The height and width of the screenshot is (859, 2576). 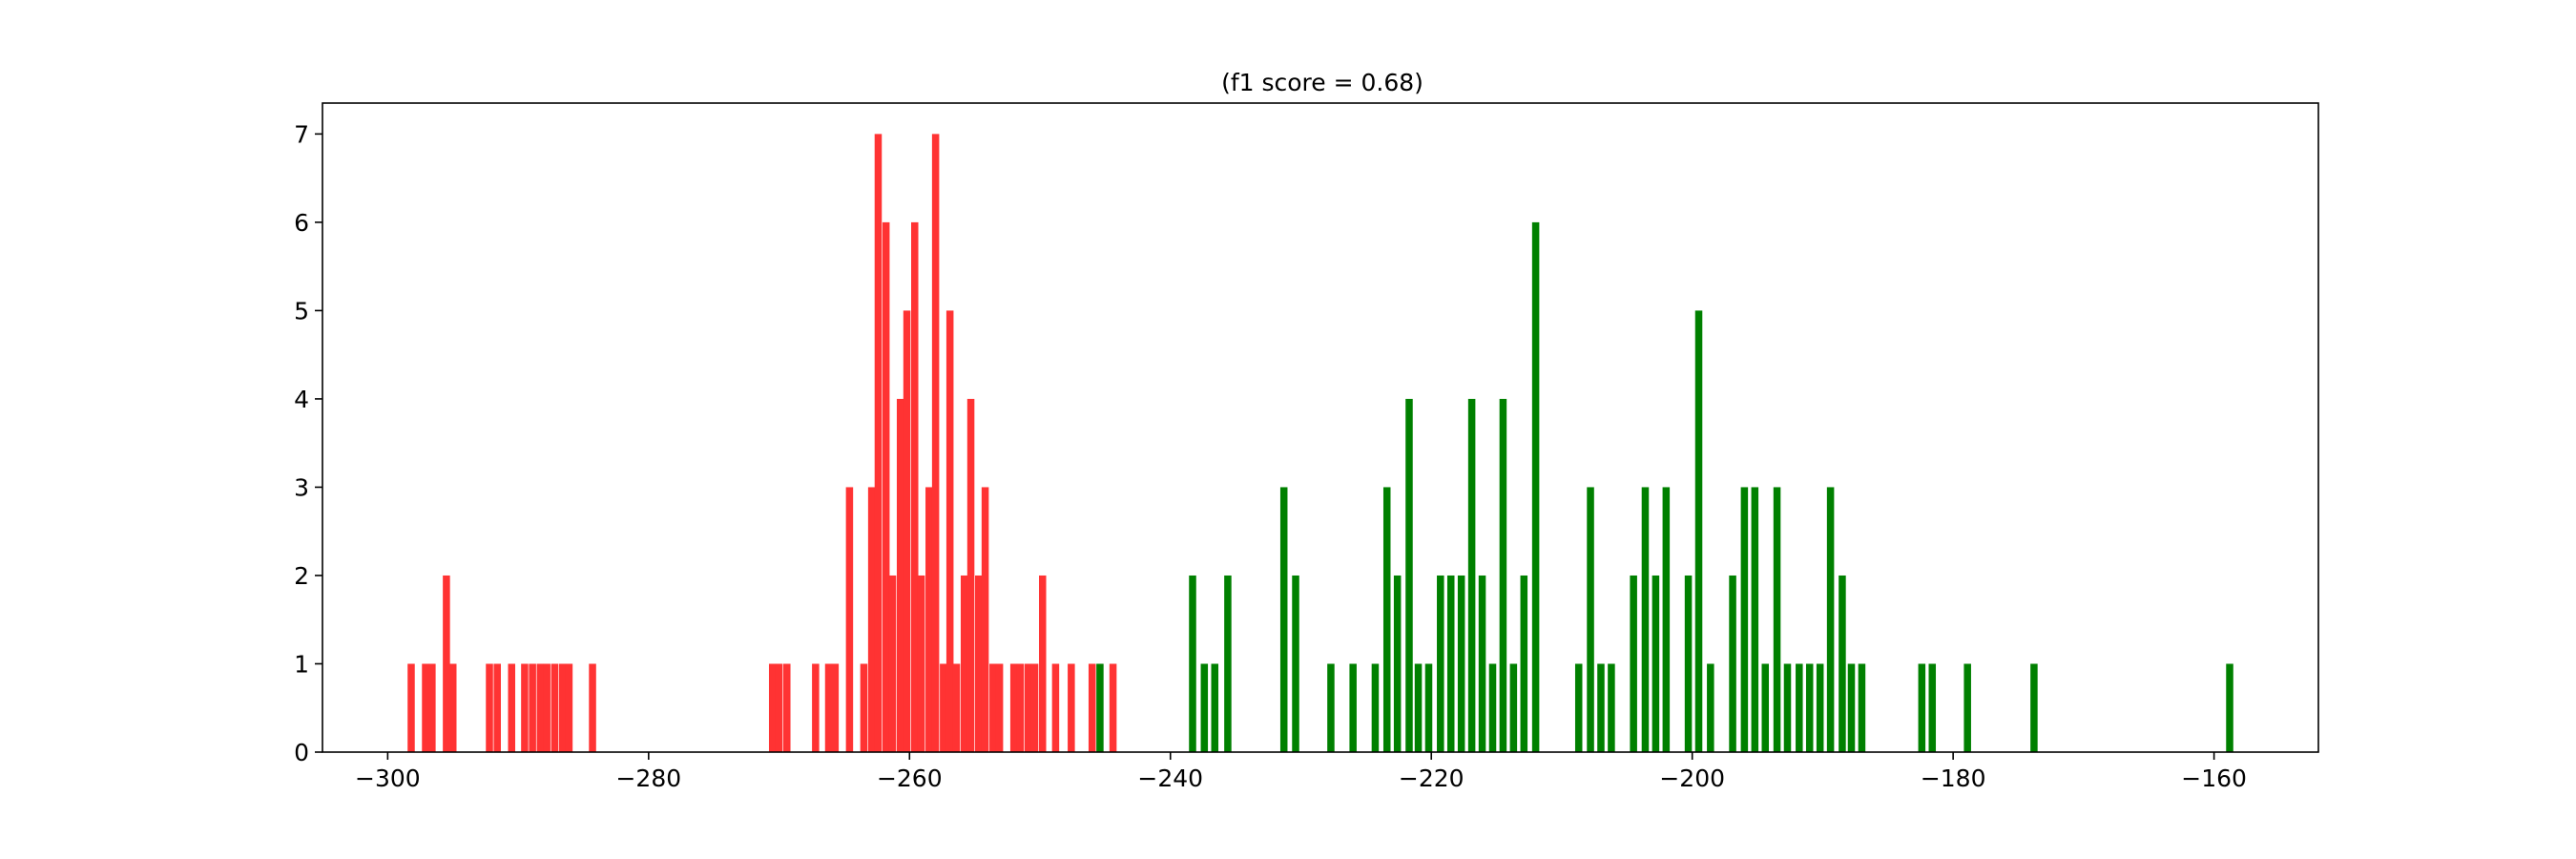 I want to click on x-tick-label: −260, so click(x=910, y=778).